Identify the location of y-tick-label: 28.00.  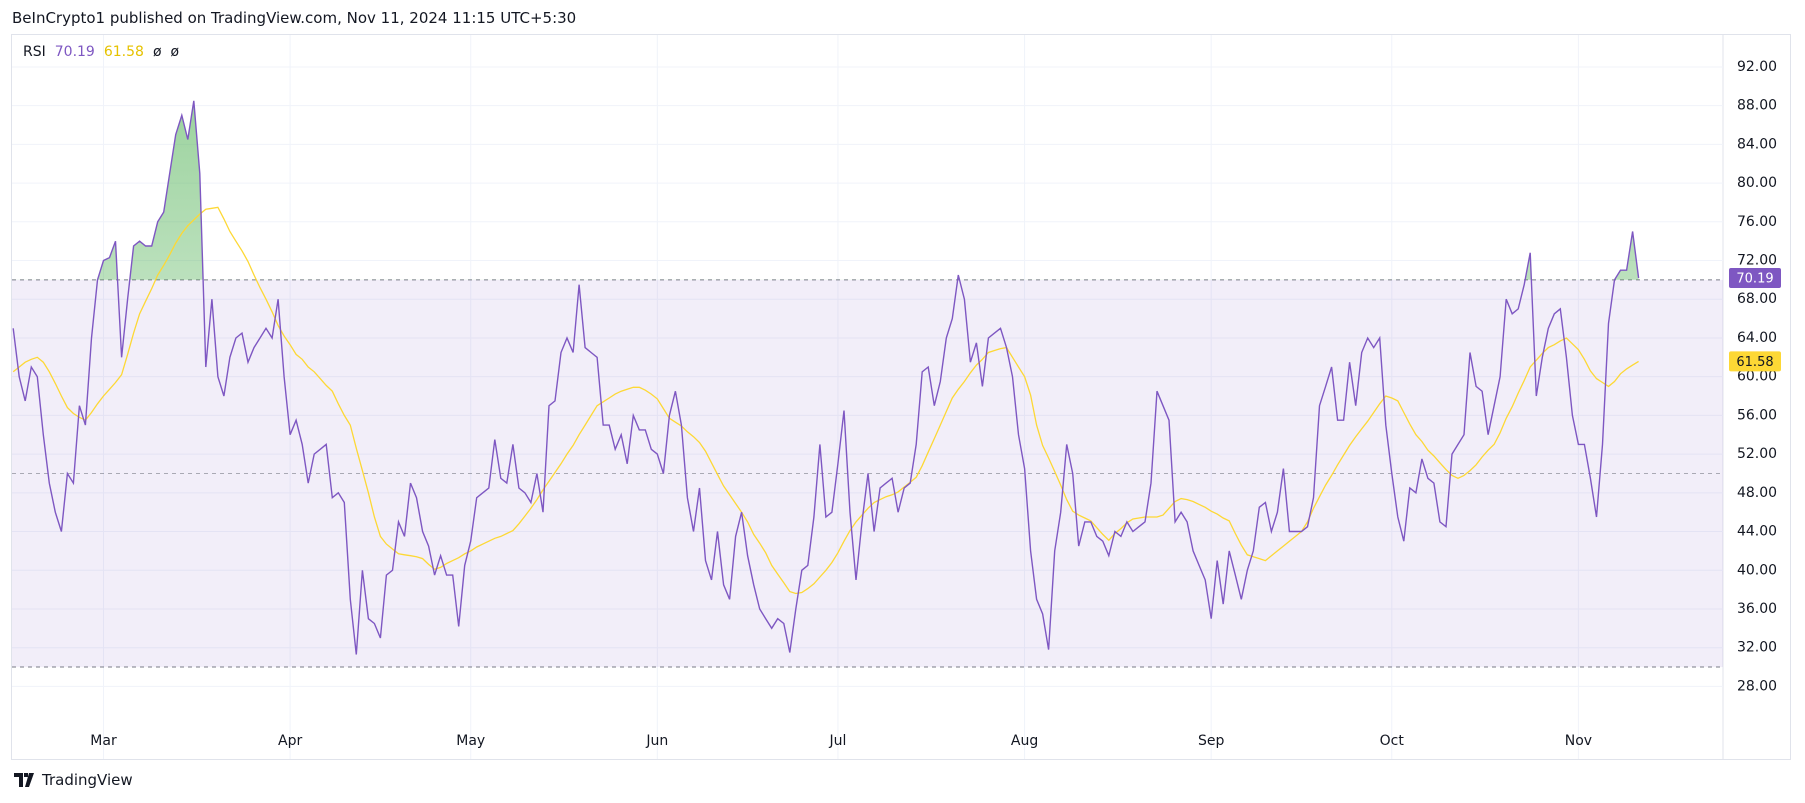
(1757, 686).